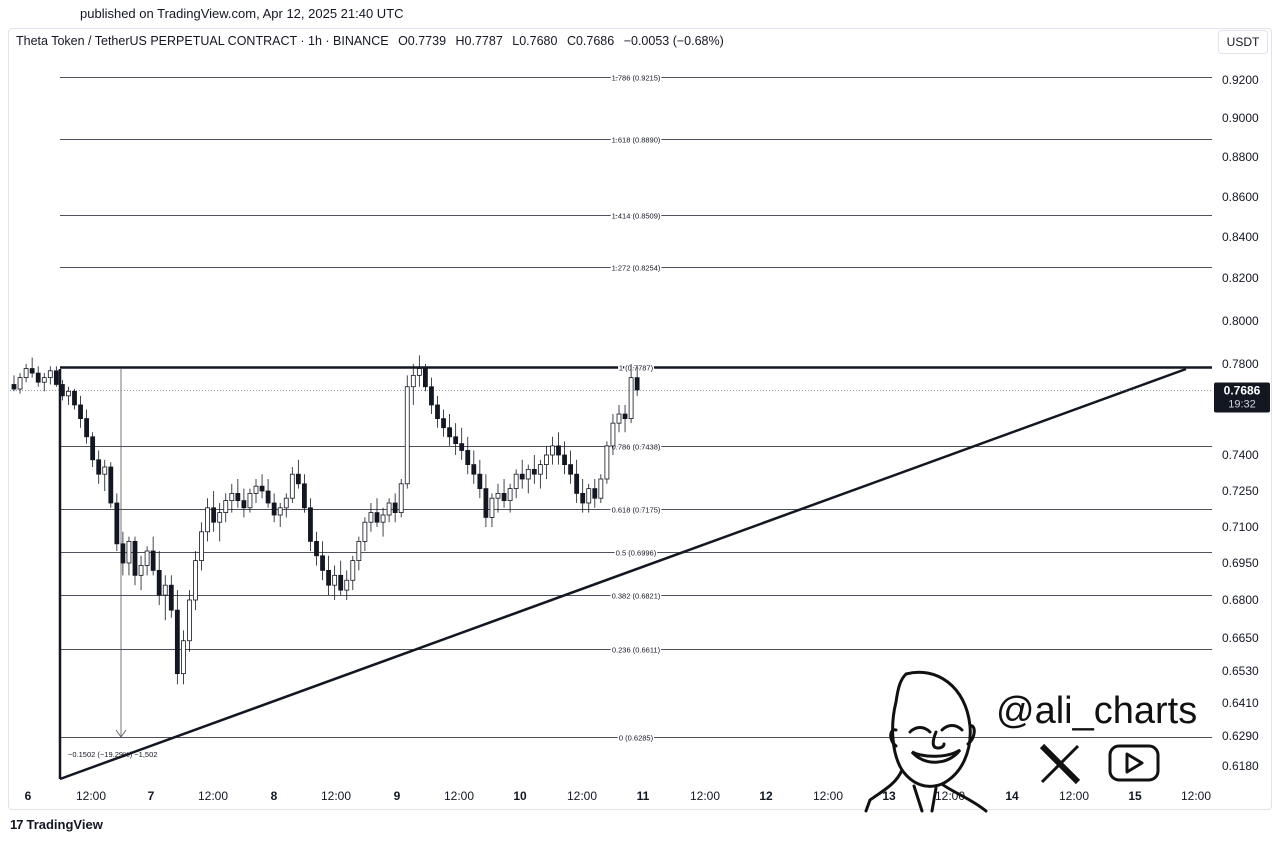  What do you see at coordinates (1243, 42) in the screenshot?
I see `currency-button: USDT` at bounding box center [1243, 42].